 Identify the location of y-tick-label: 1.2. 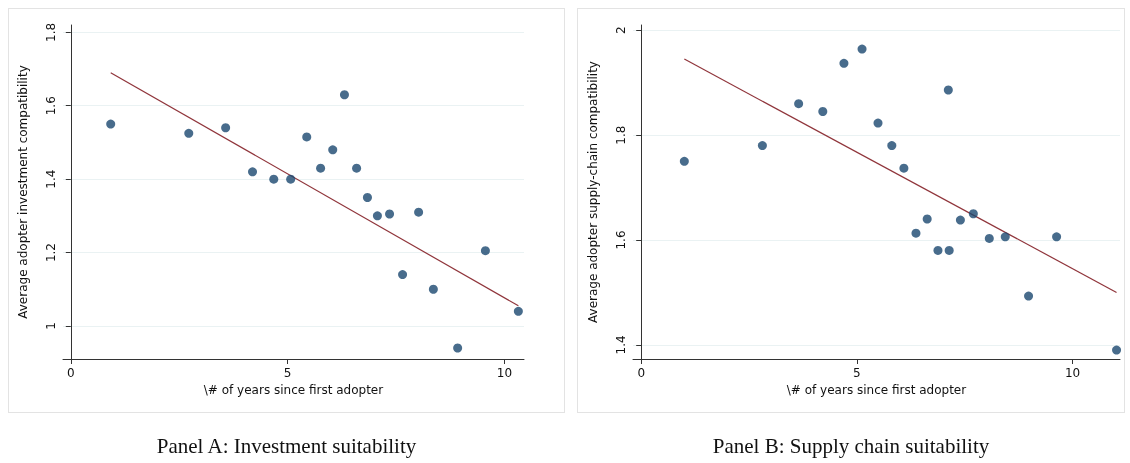
(51, 253).